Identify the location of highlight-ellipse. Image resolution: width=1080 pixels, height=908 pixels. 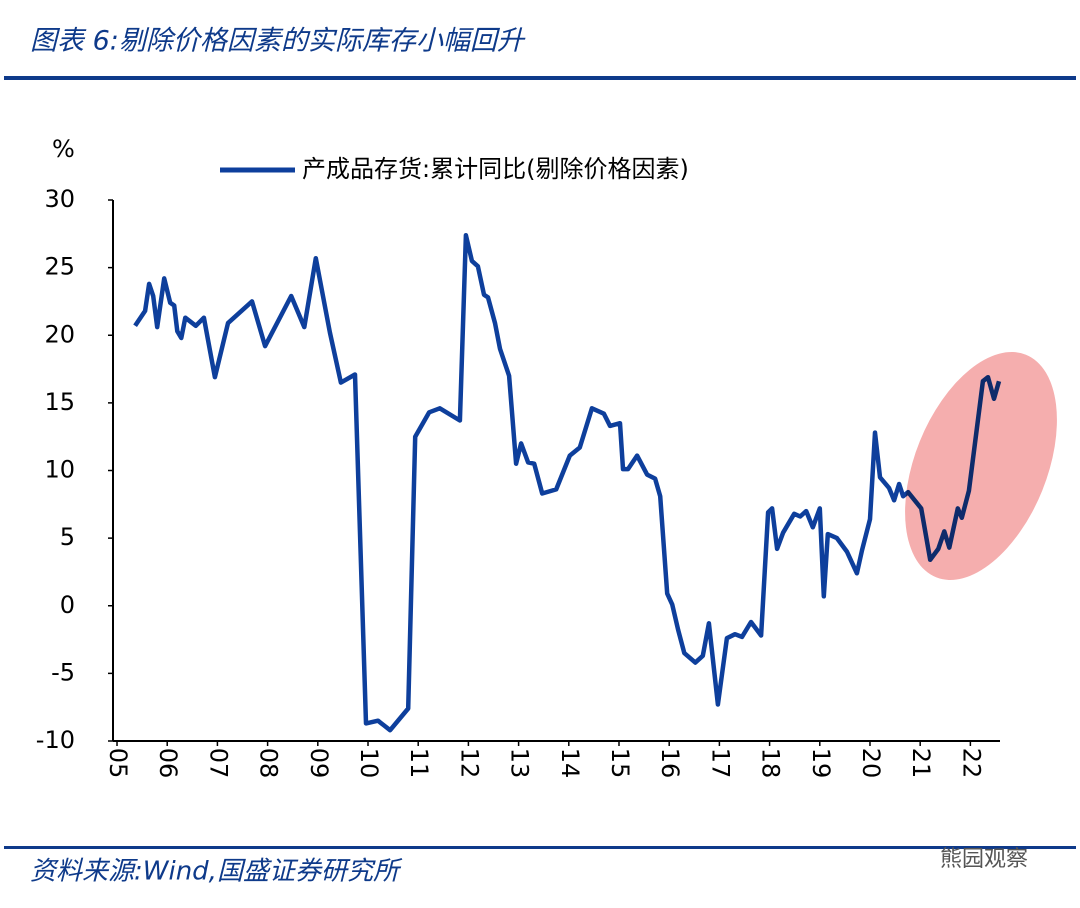
(981, 466).